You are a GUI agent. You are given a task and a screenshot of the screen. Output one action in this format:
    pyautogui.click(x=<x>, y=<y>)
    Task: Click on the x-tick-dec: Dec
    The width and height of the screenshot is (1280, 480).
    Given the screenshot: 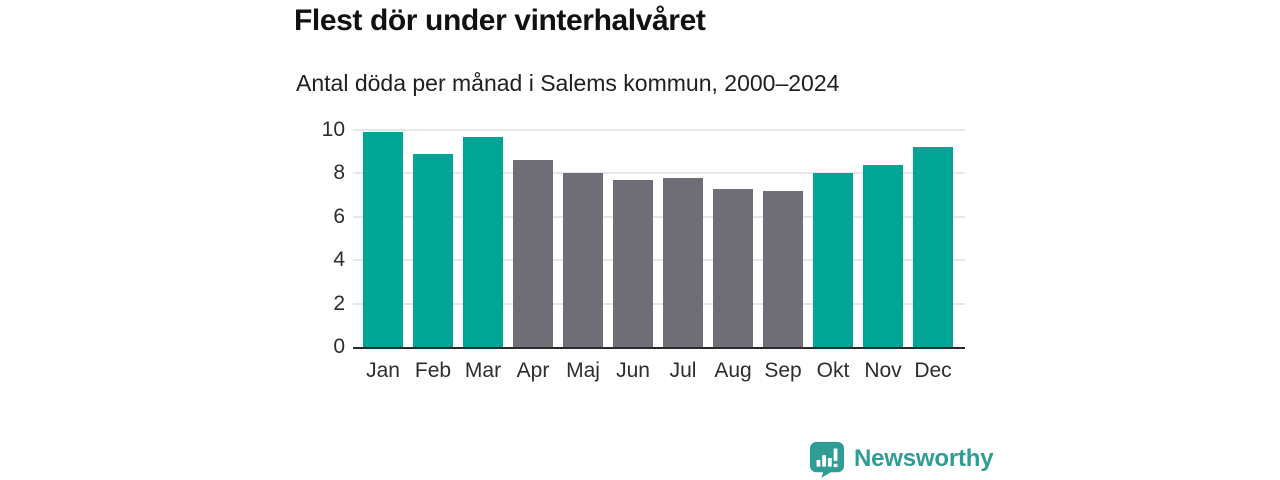 What is the action you would take?
    pyautogui.click(x=933, y=370)
    